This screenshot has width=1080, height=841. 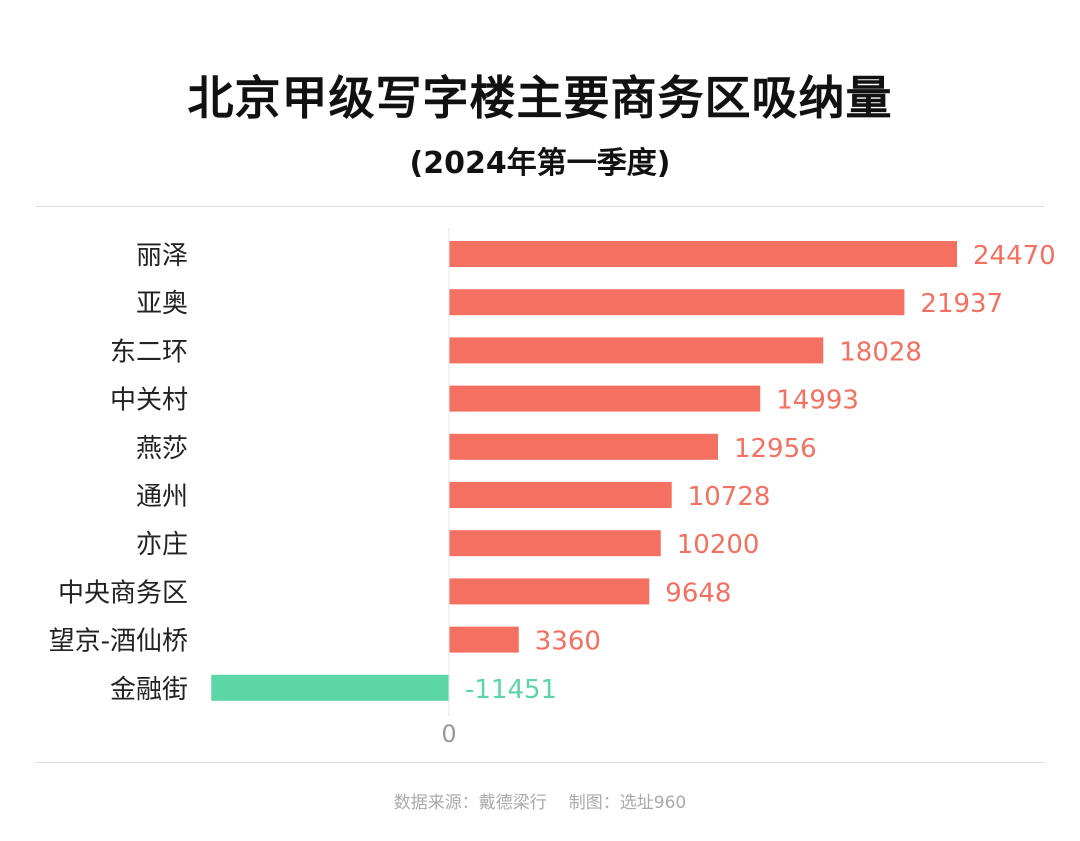 What do you see at coordinates (448, 734) in the screenshot?
I see `x-tick-label: 0` at bounding box center [448, 734].